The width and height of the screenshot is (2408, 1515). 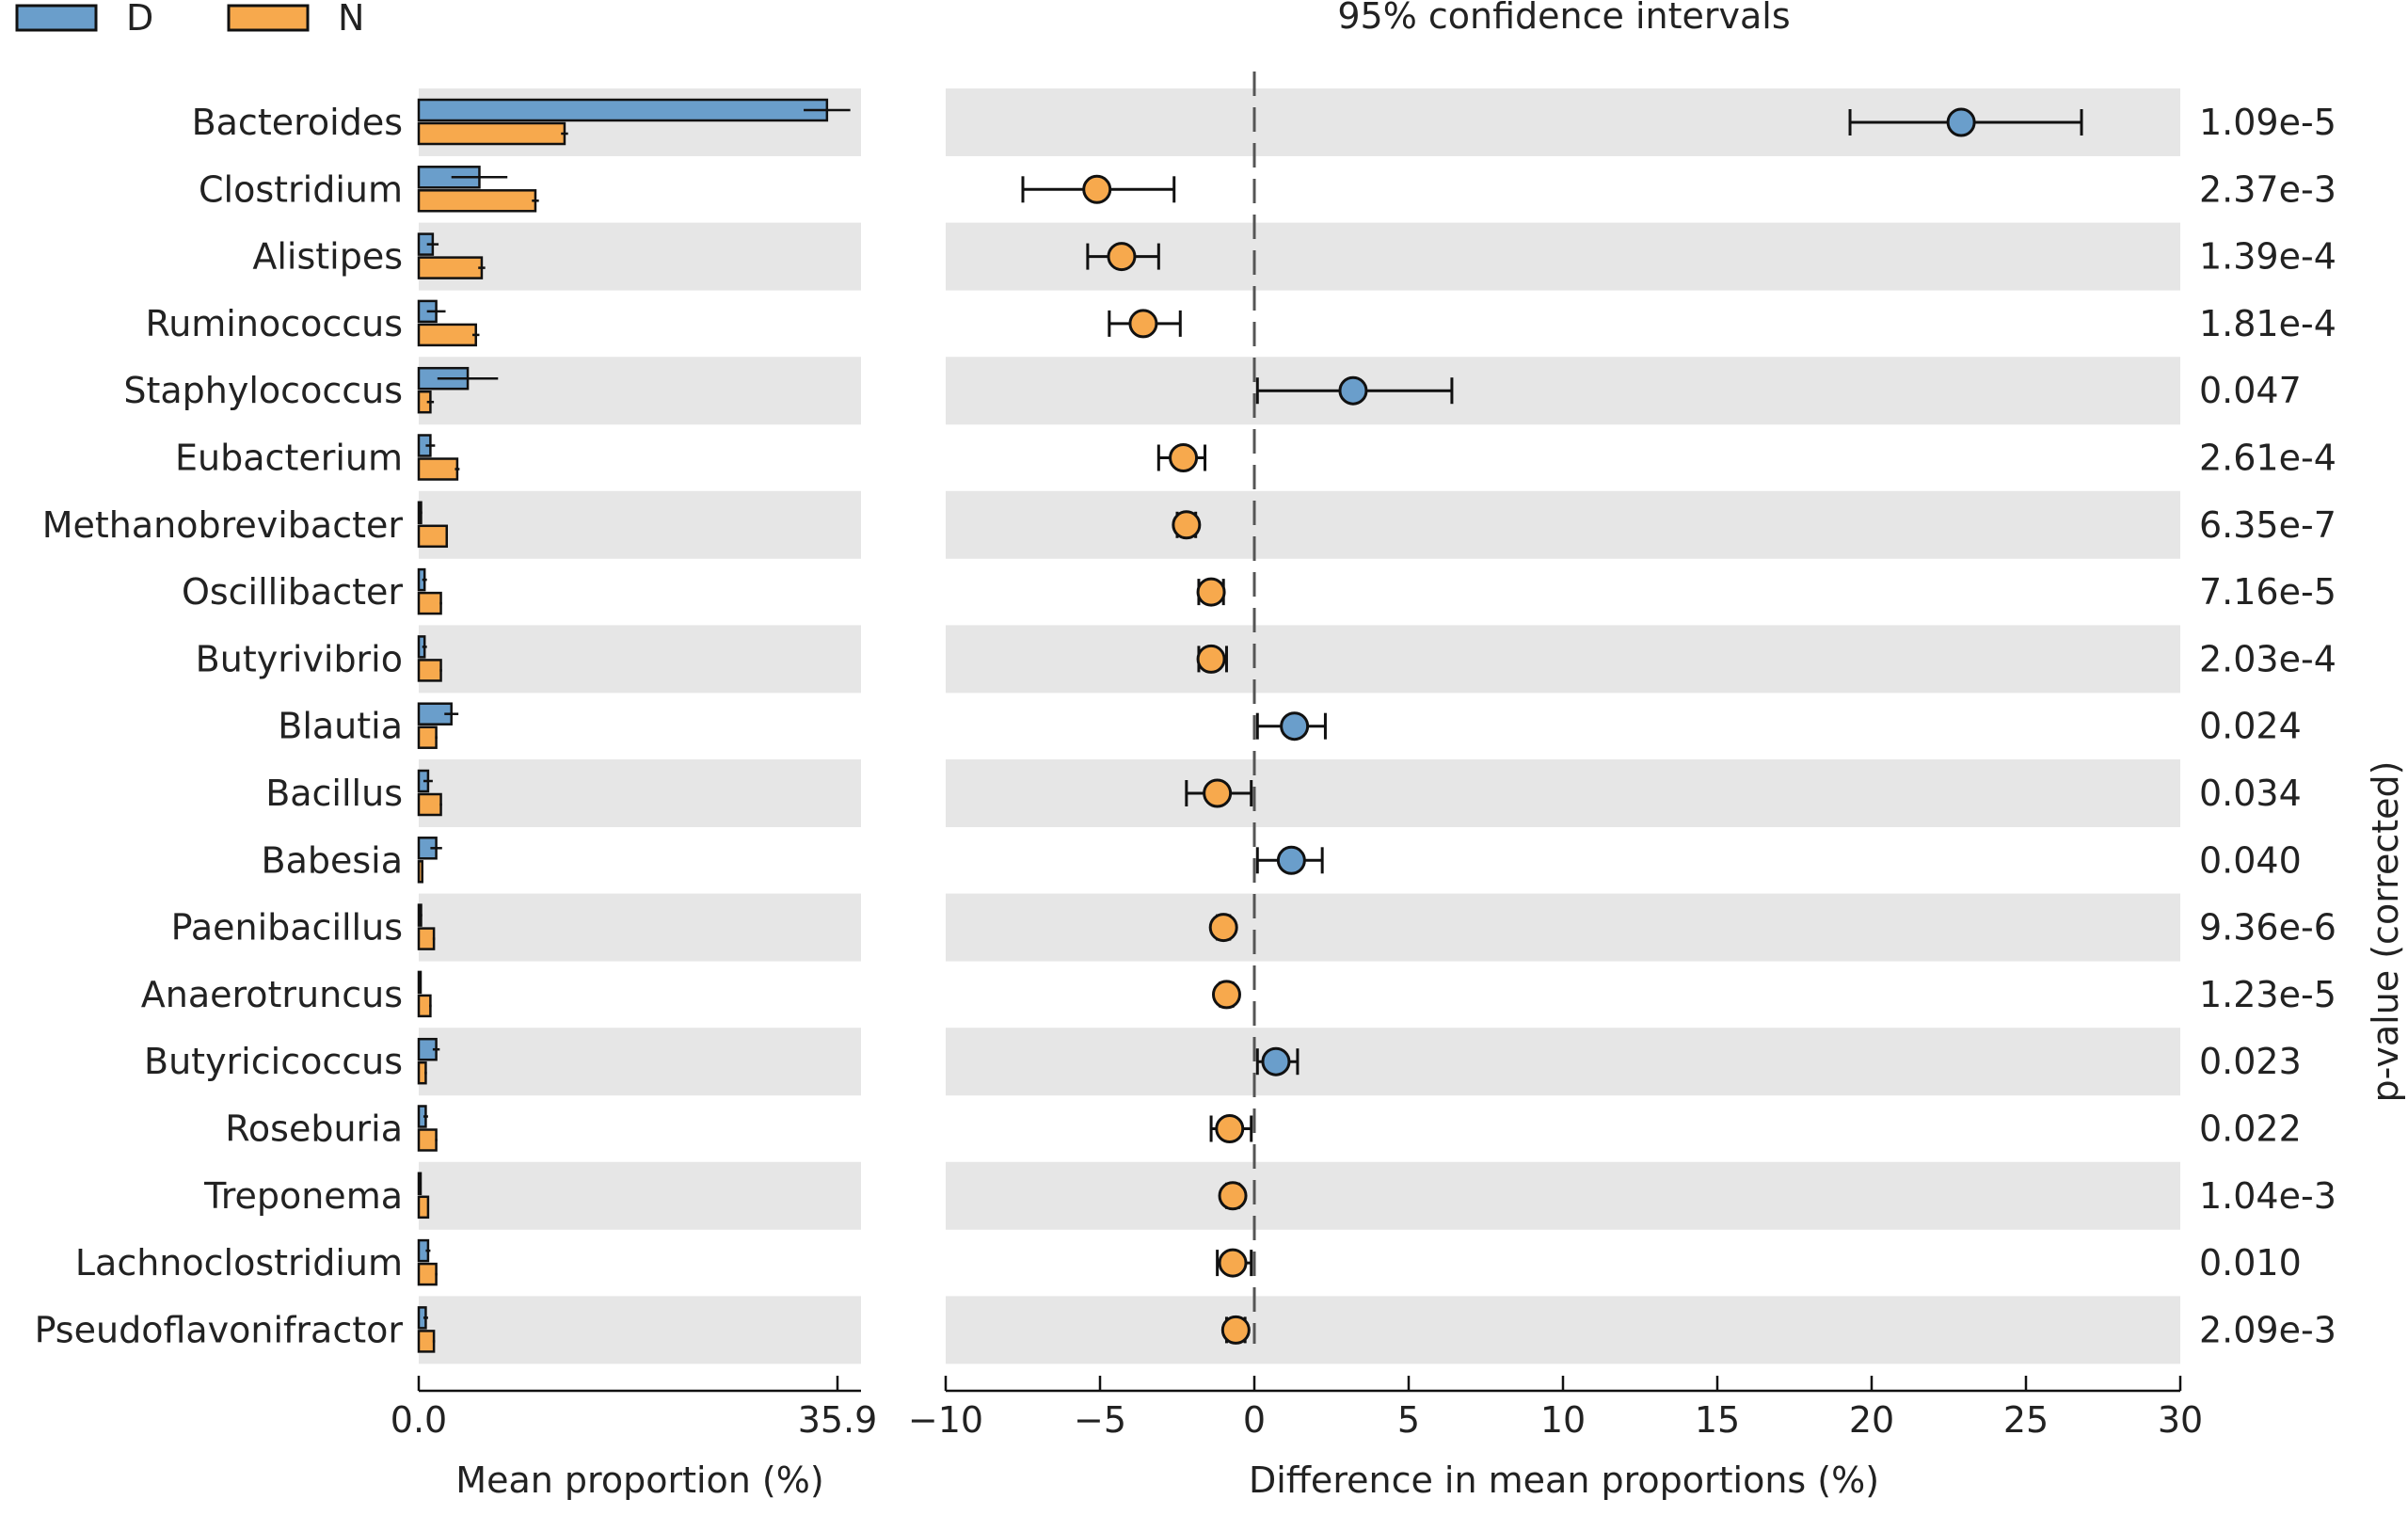 What do you see at coordinates (1254, 1420) in the screenshot?
I see `ci-axis-tick-label: 0` at bounding box center [1254, 1420].